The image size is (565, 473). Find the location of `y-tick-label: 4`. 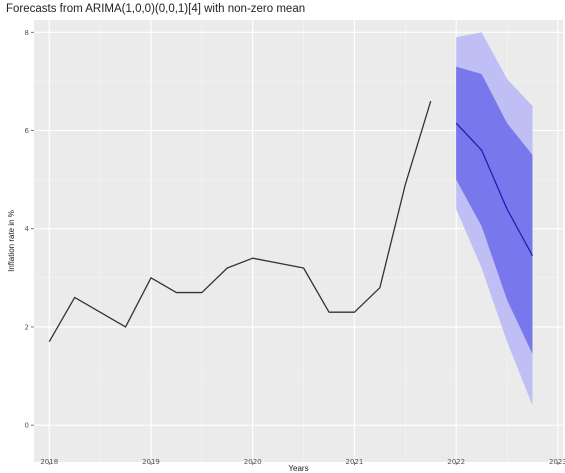

y-tick-label: 4 is located at coordinates (27, 229).